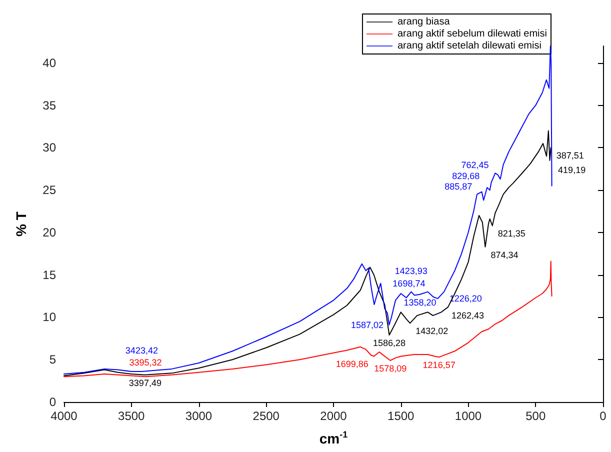 This screenshot has height=452, width=611. I want to click on annotation: 821,35, so click(512, 233).